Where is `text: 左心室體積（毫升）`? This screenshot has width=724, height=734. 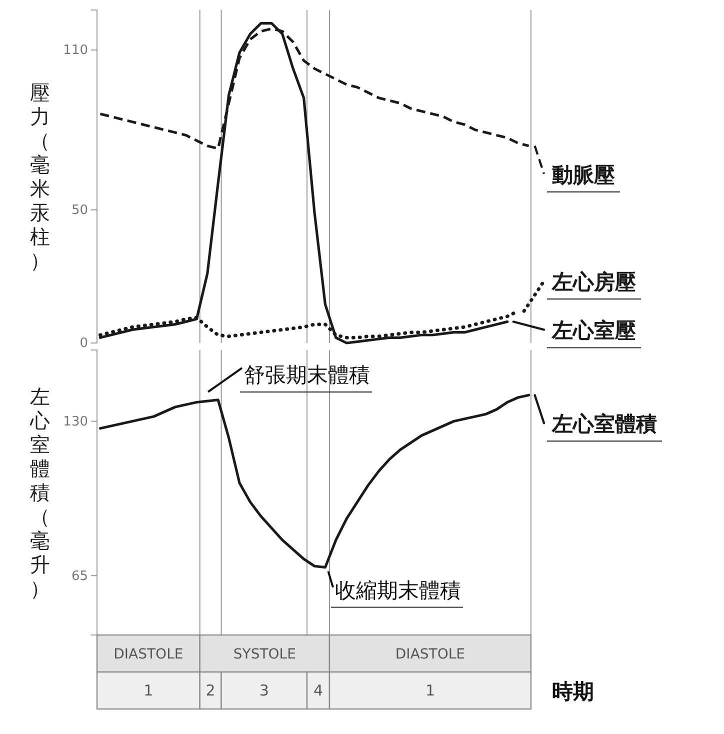 text: 左心室體積（毫升） is located at coordinates (40, 492).